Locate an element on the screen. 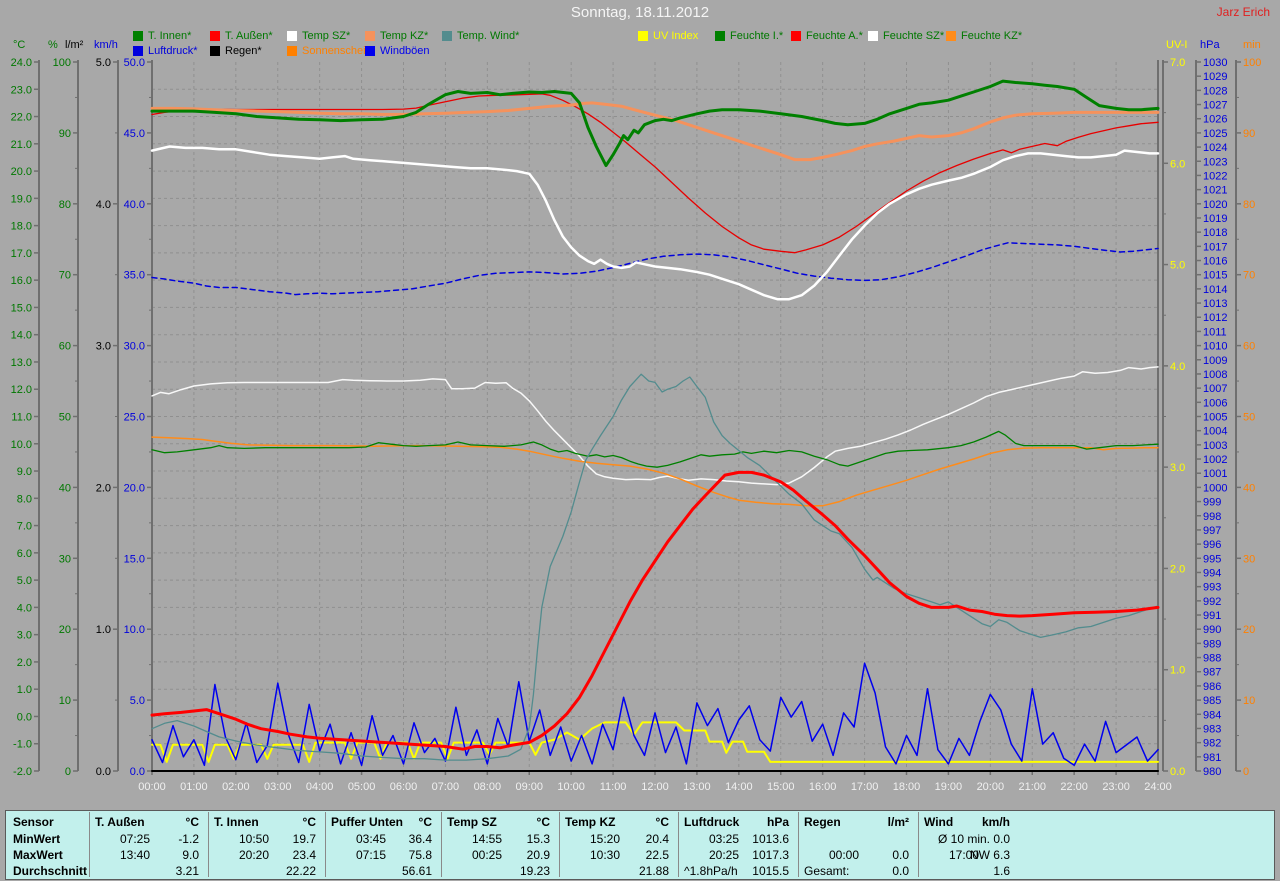  legend-label: Feuchte I.* is located at coordinates (757, 36).